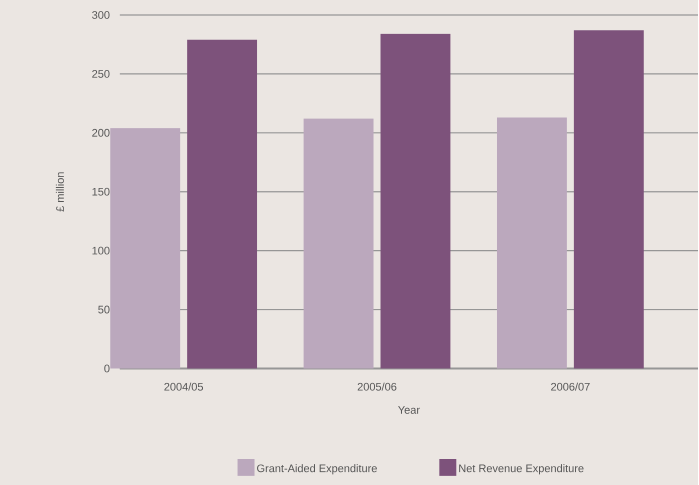 Image resolution: width=699 pixels, height=485 pixels. Describe the element at coordinates (101, 74) in the screenshot. I see `y-tick-label: 250` at that location.